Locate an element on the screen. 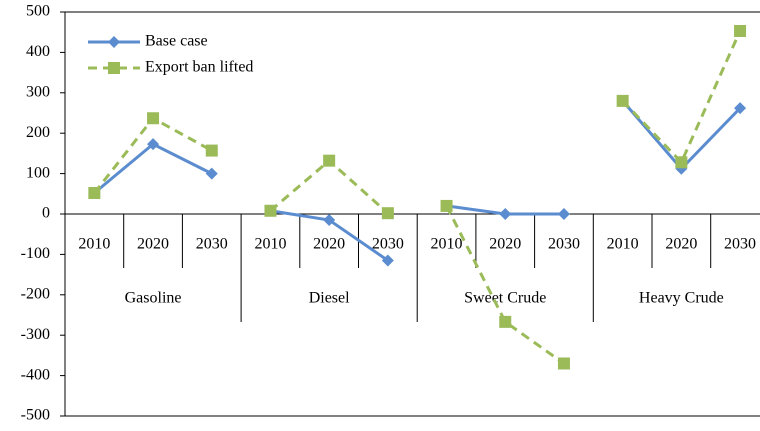 The image size is (760, 431). y-tick-label: -200 is located at coordinates (35, 293).